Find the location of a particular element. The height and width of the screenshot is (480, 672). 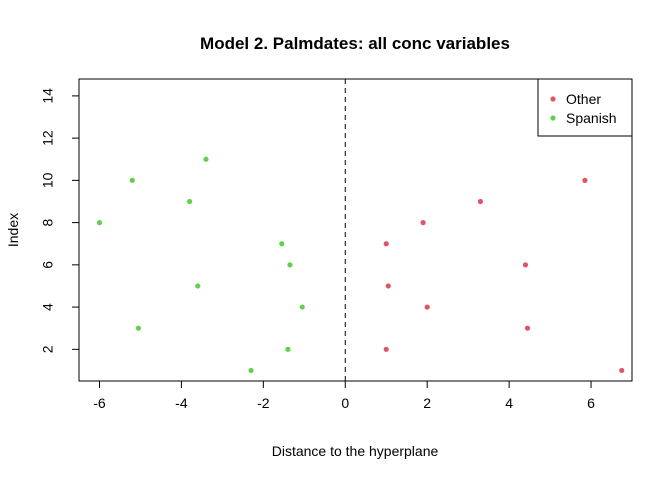

legend-label-other: Other is located at coordinates (583, 99).